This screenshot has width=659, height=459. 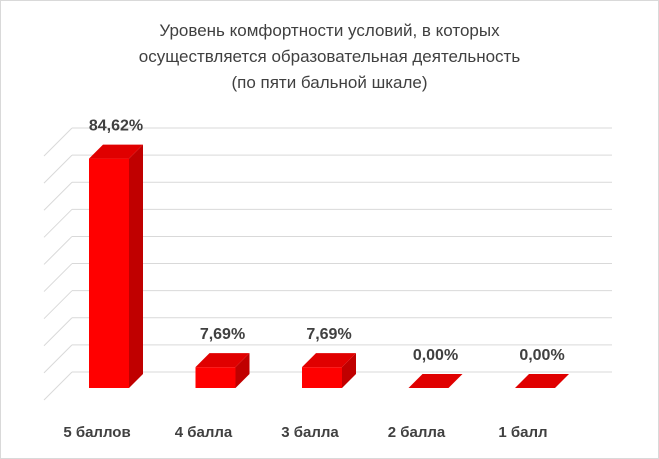 What do you see at coordinates (329, 82) in the screenshot?
I see `chart-title-line-3: (по пяти бальной шкале)` at bounding box center [329, 82].